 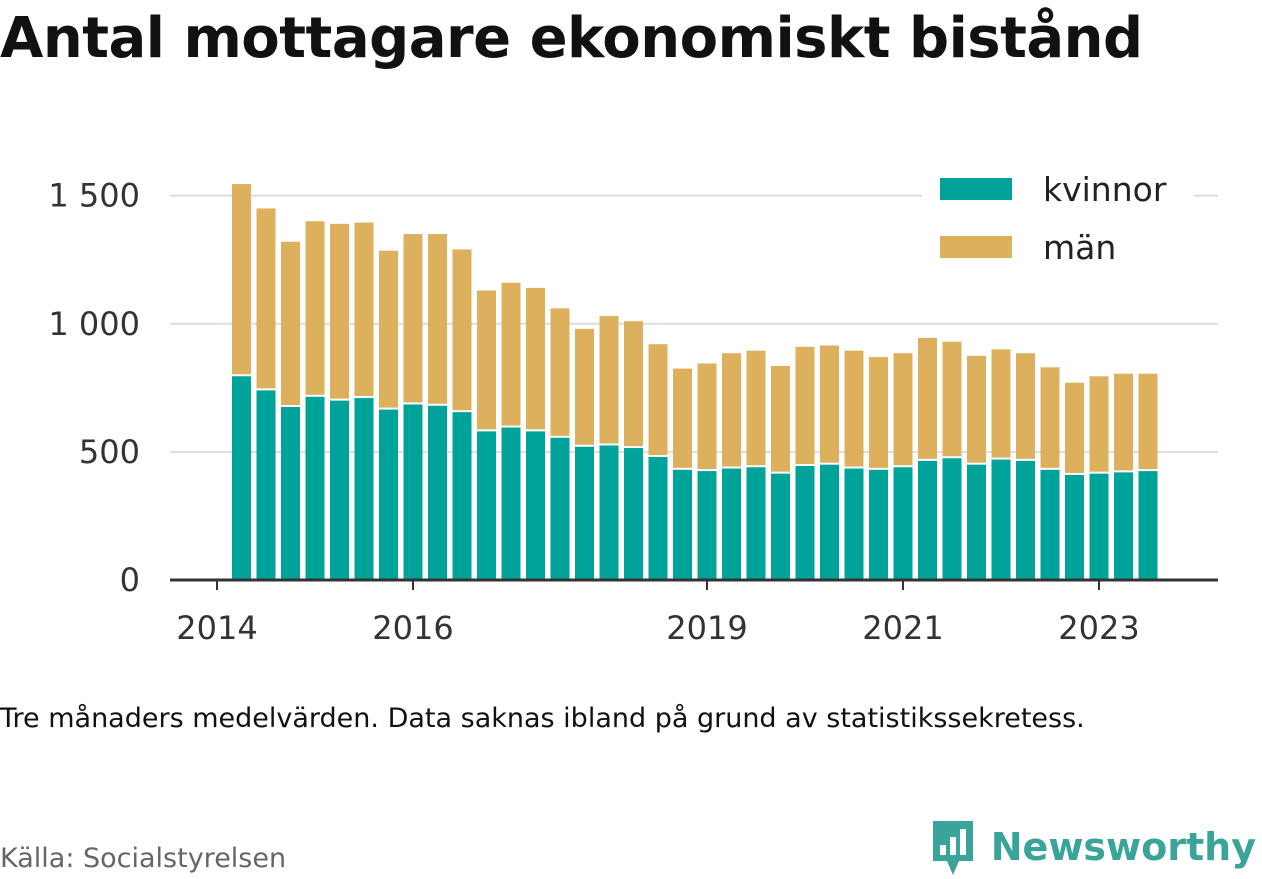 I want to click on source-label: Källa: Socialstyrelsen, so click(x=143, y=858).